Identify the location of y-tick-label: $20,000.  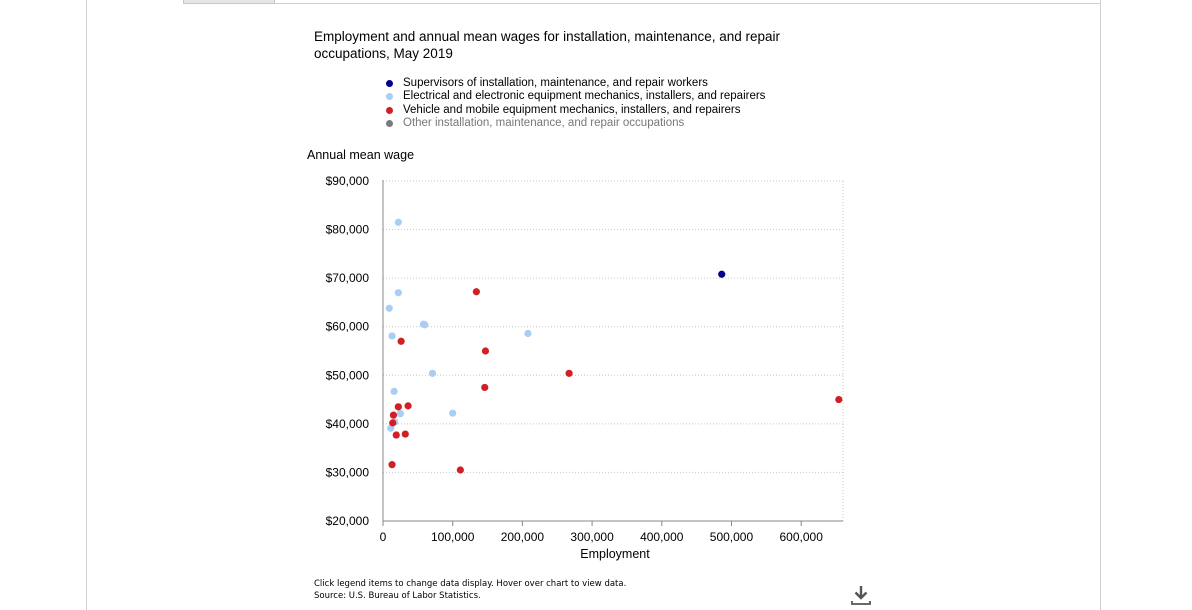
(348, 521).